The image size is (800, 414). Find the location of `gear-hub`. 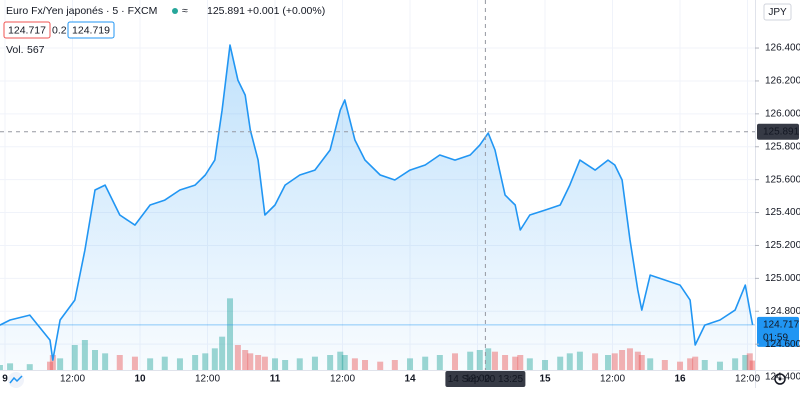

gear-hub is located at coordinates (780, 379).